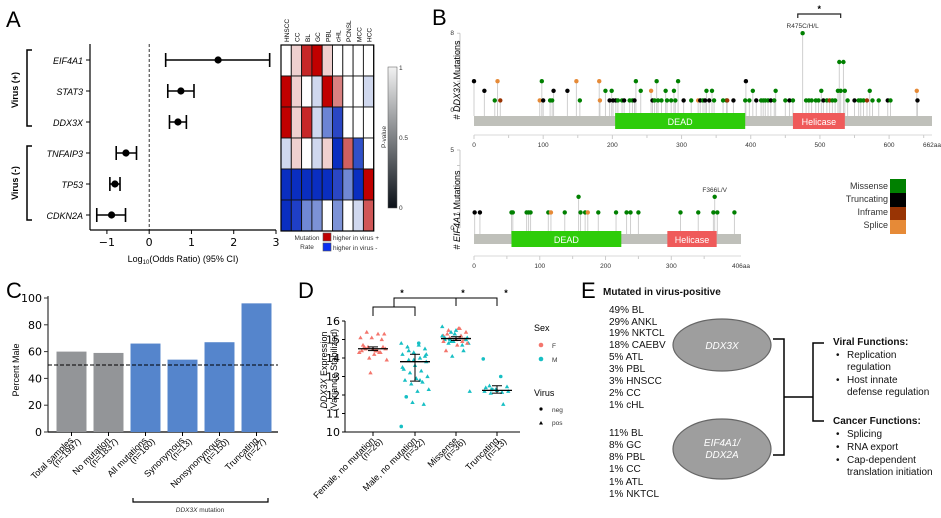 Image resolution: width=941 pixels, height=518 pixels. I want to click on forest-gene-label: CDKN2A, so click(64, 216).